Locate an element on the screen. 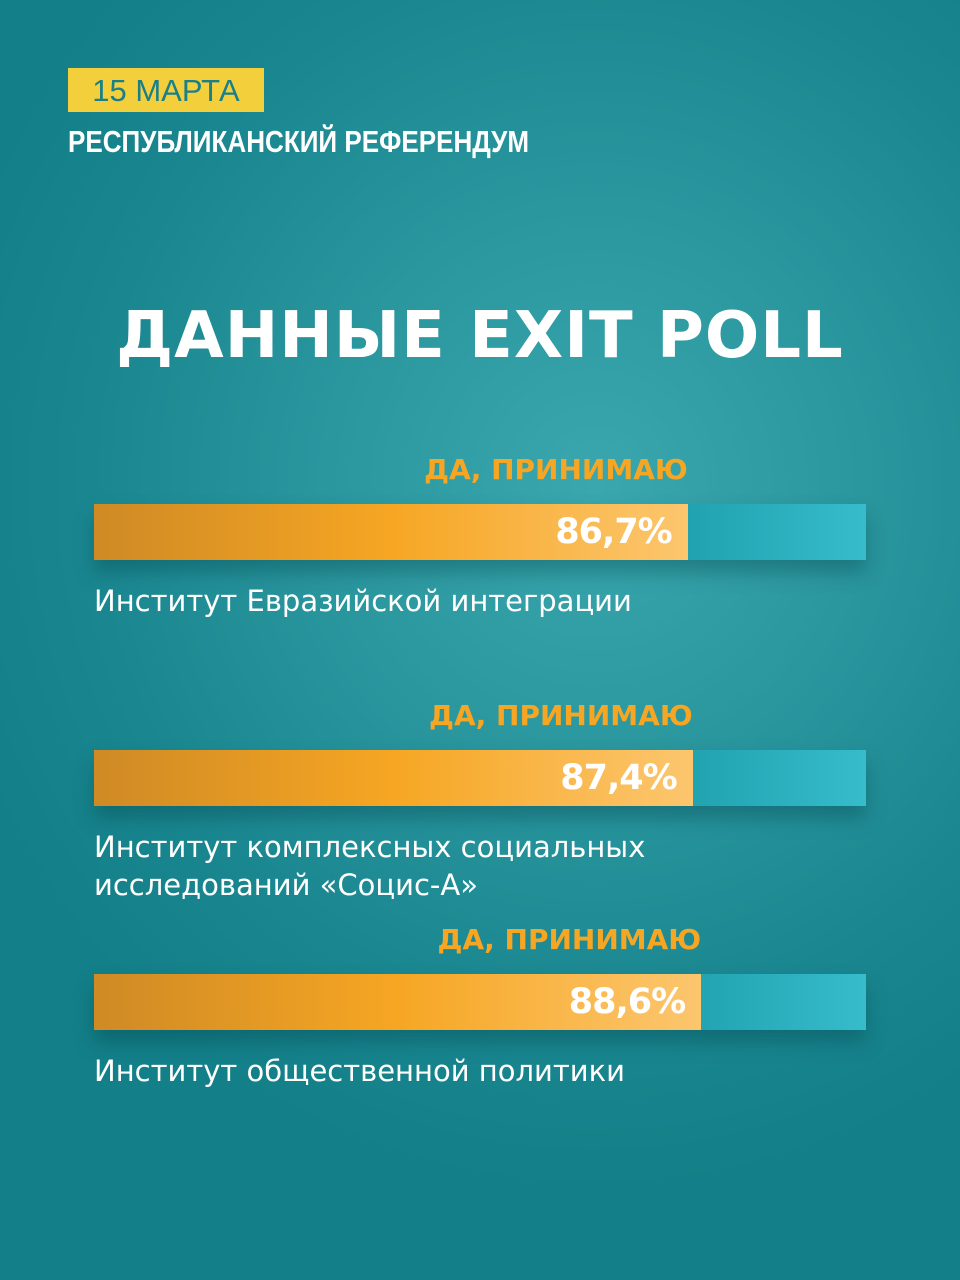  date-badge: 15 МАРТА is located at coordinates (166, 90).